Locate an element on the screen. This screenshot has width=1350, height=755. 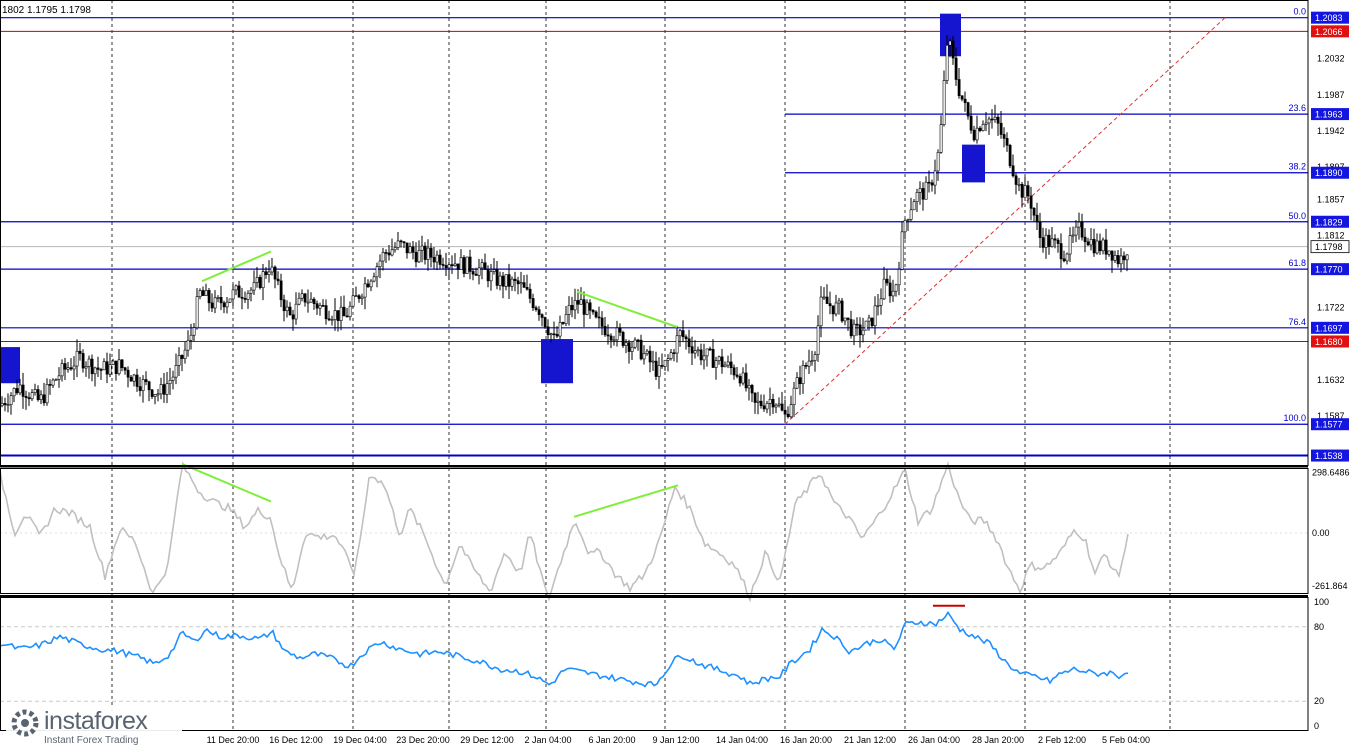
rsi-axis-tick: 20 is located at coordinates (1319, 701).